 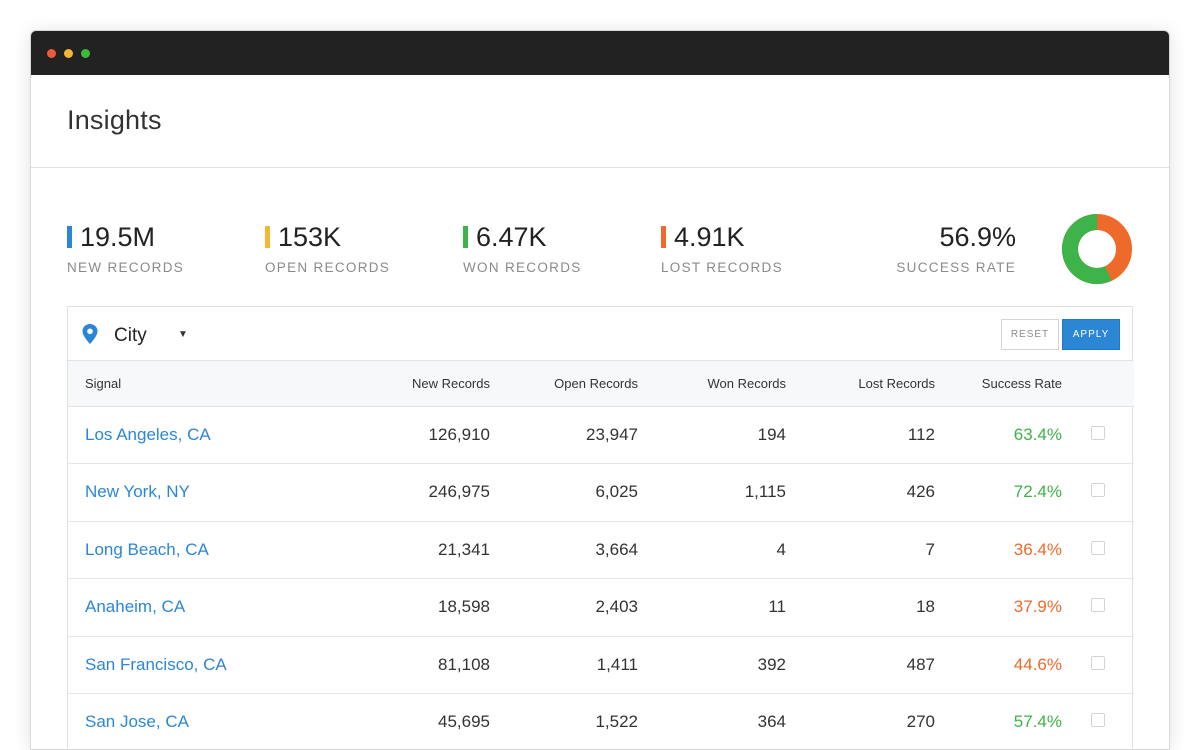 I want to click on new-records-cell: 18,598, so click(x=406, y=608).